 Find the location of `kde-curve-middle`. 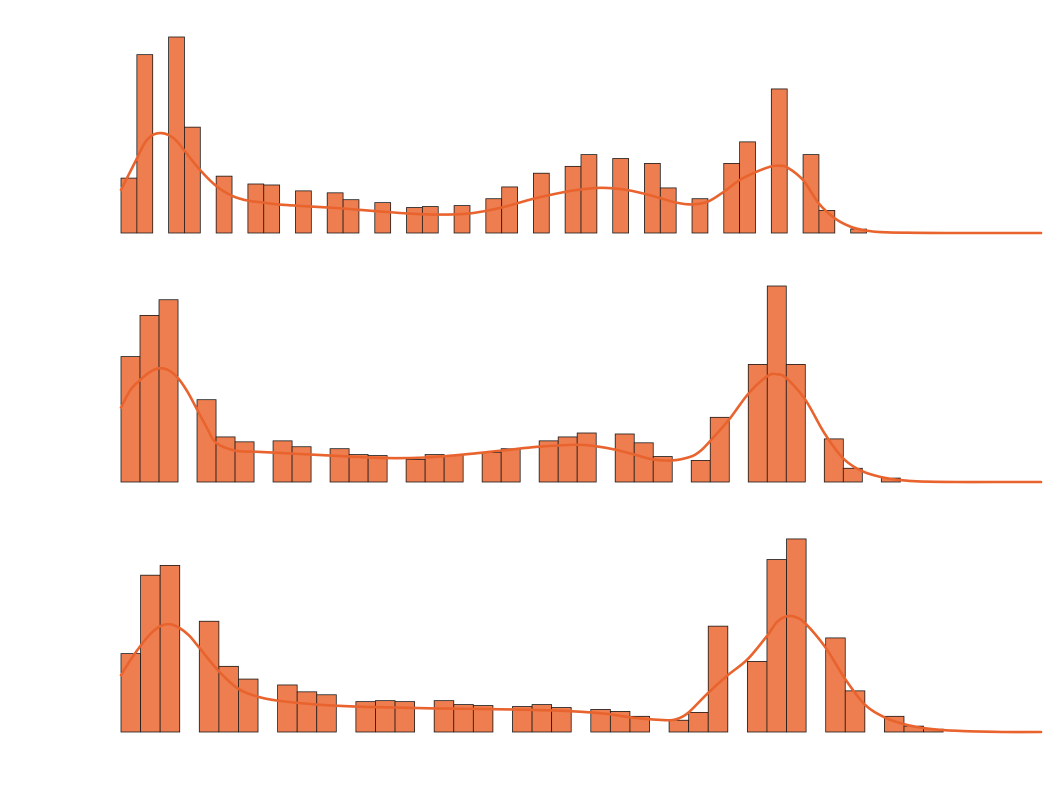

kde-curve-middle is located at coordinates (581, 425).